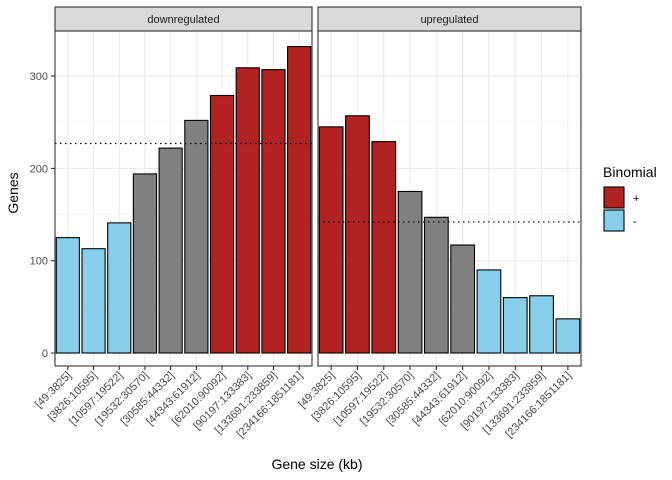 The image size is (672, 480). I want to click on legend: Binomial + -, so click(630, 198).